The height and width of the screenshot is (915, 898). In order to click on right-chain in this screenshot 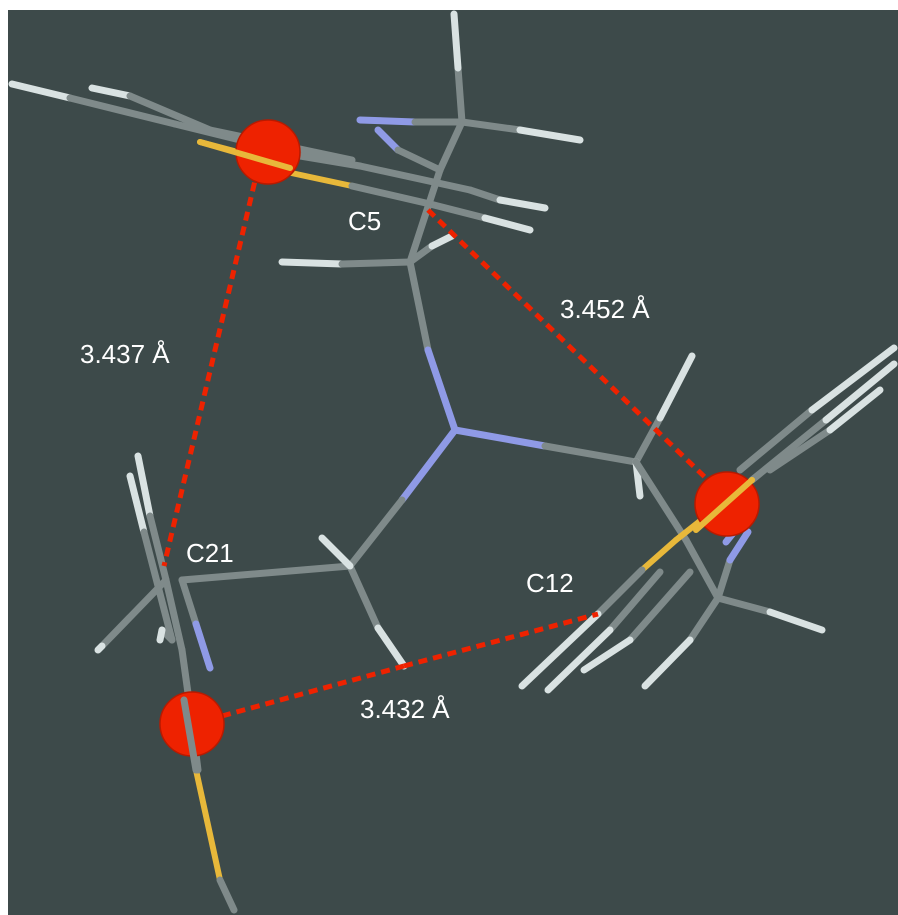, I will do `click(729, 521)`.